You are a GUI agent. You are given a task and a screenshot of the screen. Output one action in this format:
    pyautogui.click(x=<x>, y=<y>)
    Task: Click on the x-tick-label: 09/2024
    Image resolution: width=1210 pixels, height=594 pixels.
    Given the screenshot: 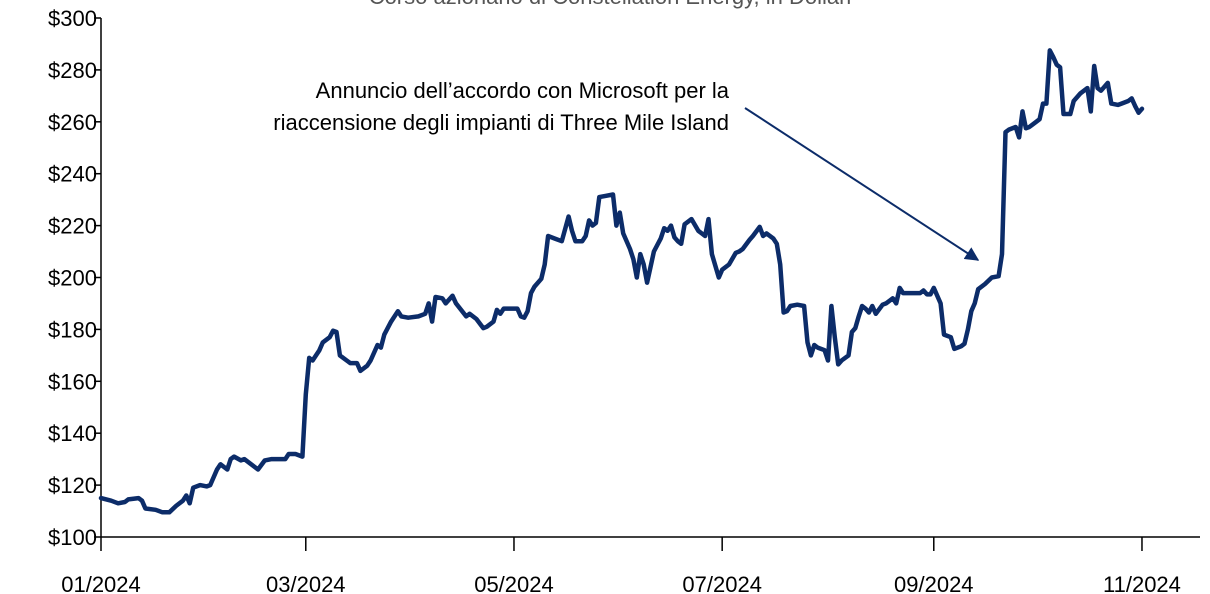 What is the action you would take?
    pyautogui.click(x=934, y=583)
    